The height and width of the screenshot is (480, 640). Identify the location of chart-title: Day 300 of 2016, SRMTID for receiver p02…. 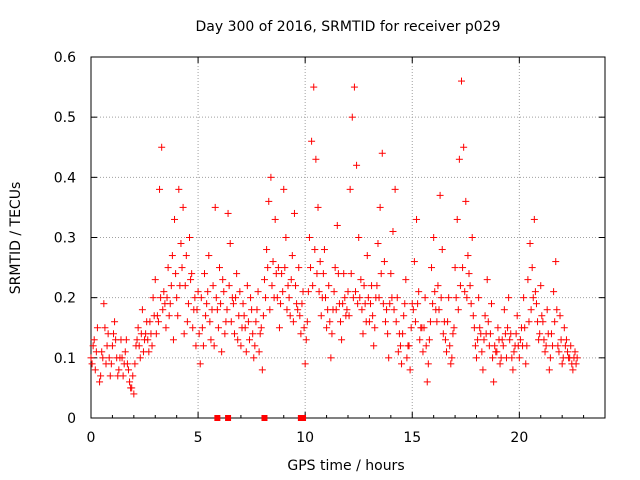
(347, 27).